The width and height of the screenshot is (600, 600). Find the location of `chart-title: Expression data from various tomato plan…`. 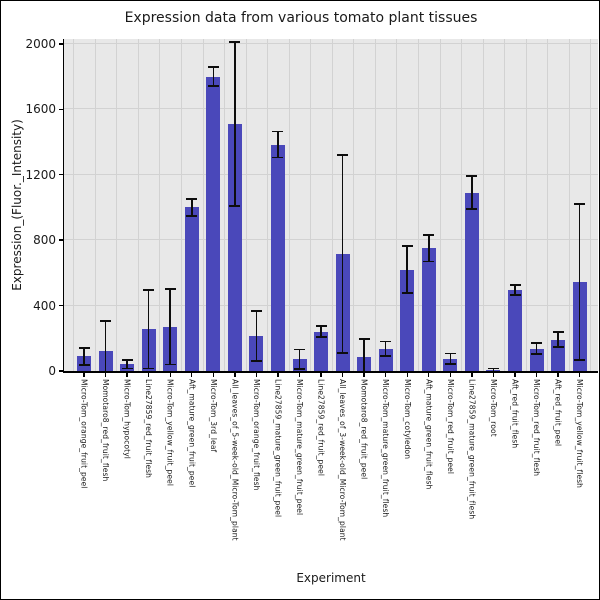

chart-title: Expression data from various tomato plan… is located at coordinates (301, 18).